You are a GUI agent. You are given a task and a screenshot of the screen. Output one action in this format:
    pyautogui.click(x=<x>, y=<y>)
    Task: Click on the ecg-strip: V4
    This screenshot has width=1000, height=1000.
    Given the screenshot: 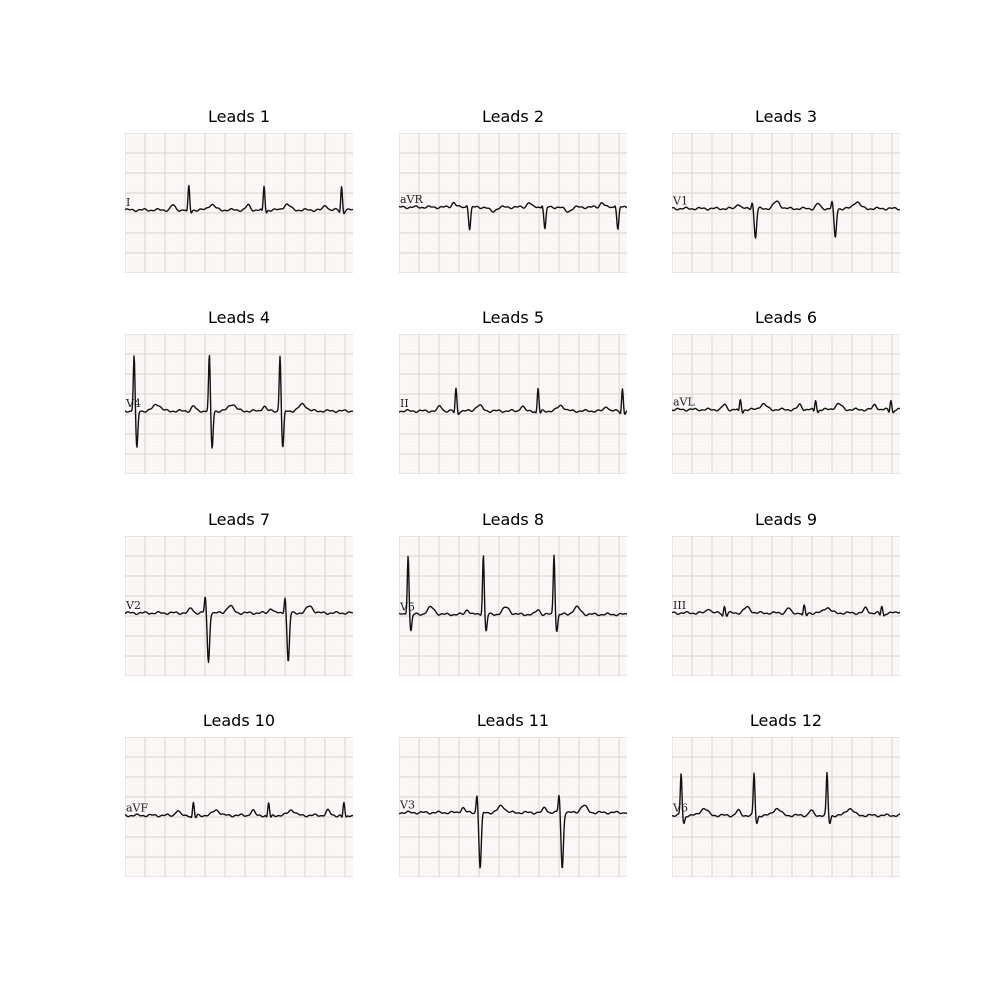 What is the action you would take?
    pyautogui.click(x=239, y=404)
    